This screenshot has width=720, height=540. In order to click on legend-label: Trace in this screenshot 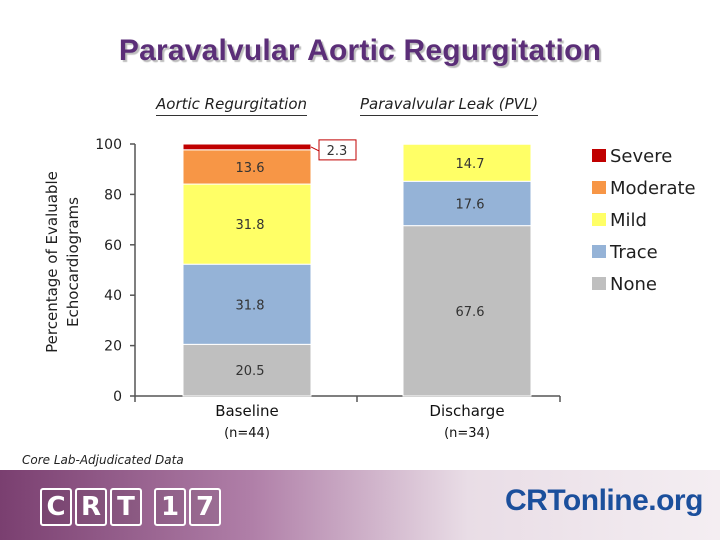, I will do `click(633, 252)`.